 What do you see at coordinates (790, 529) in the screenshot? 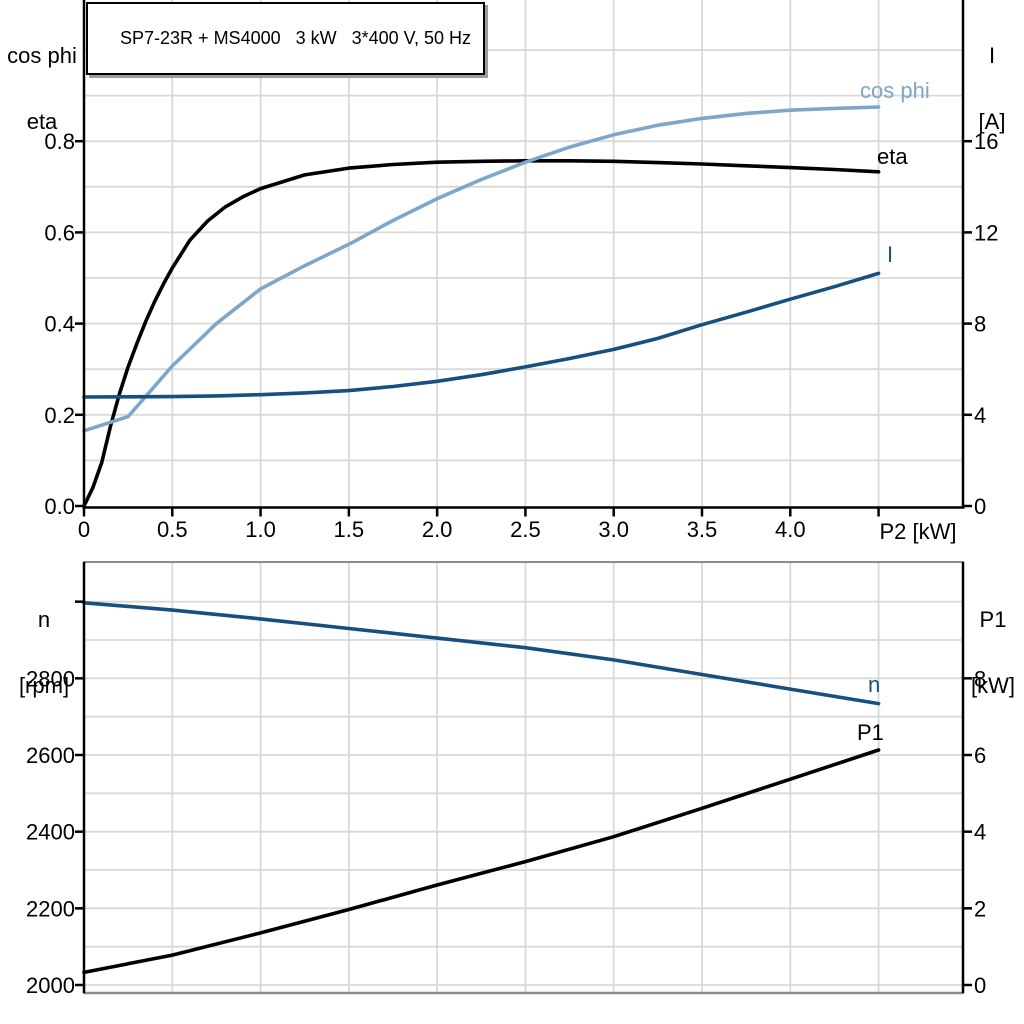
I see `x-tick-label: 4.0` at bounding box center [790, 529].